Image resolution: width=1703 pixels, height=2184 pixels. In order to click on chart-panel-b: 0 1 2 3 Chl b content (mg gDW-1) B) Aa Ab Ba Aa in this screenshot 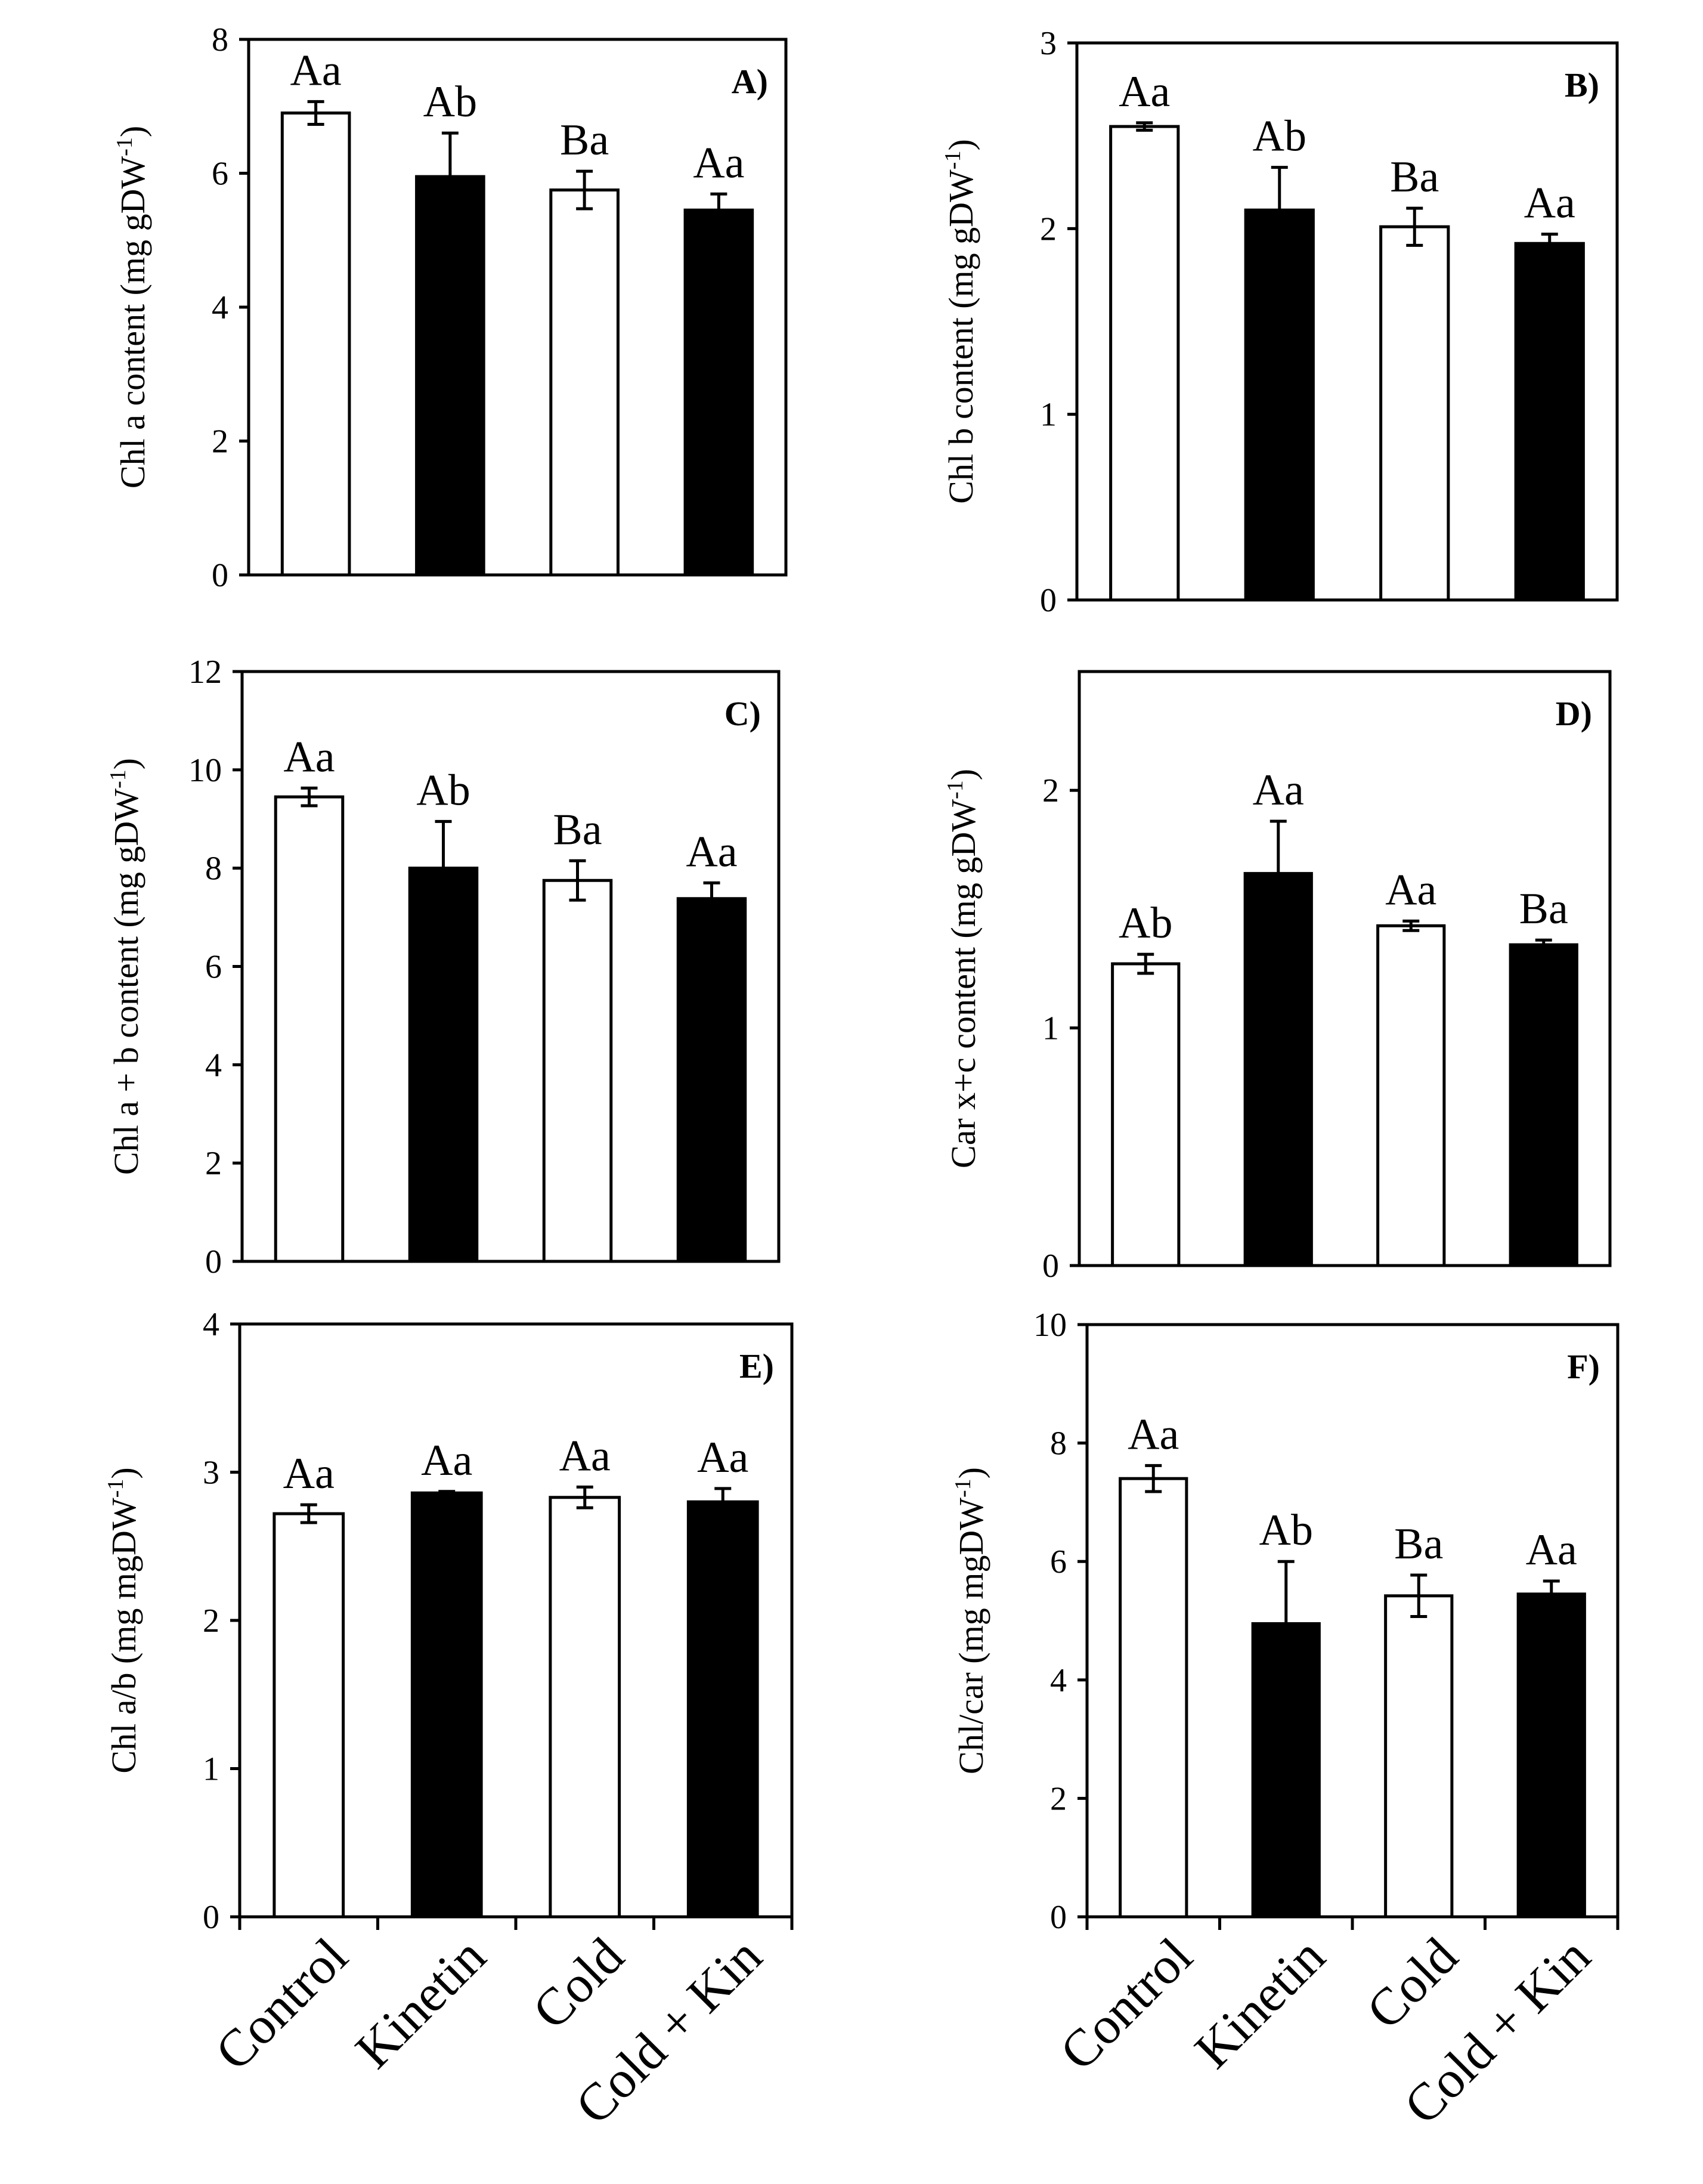, I will do `click(1279, 322)`.